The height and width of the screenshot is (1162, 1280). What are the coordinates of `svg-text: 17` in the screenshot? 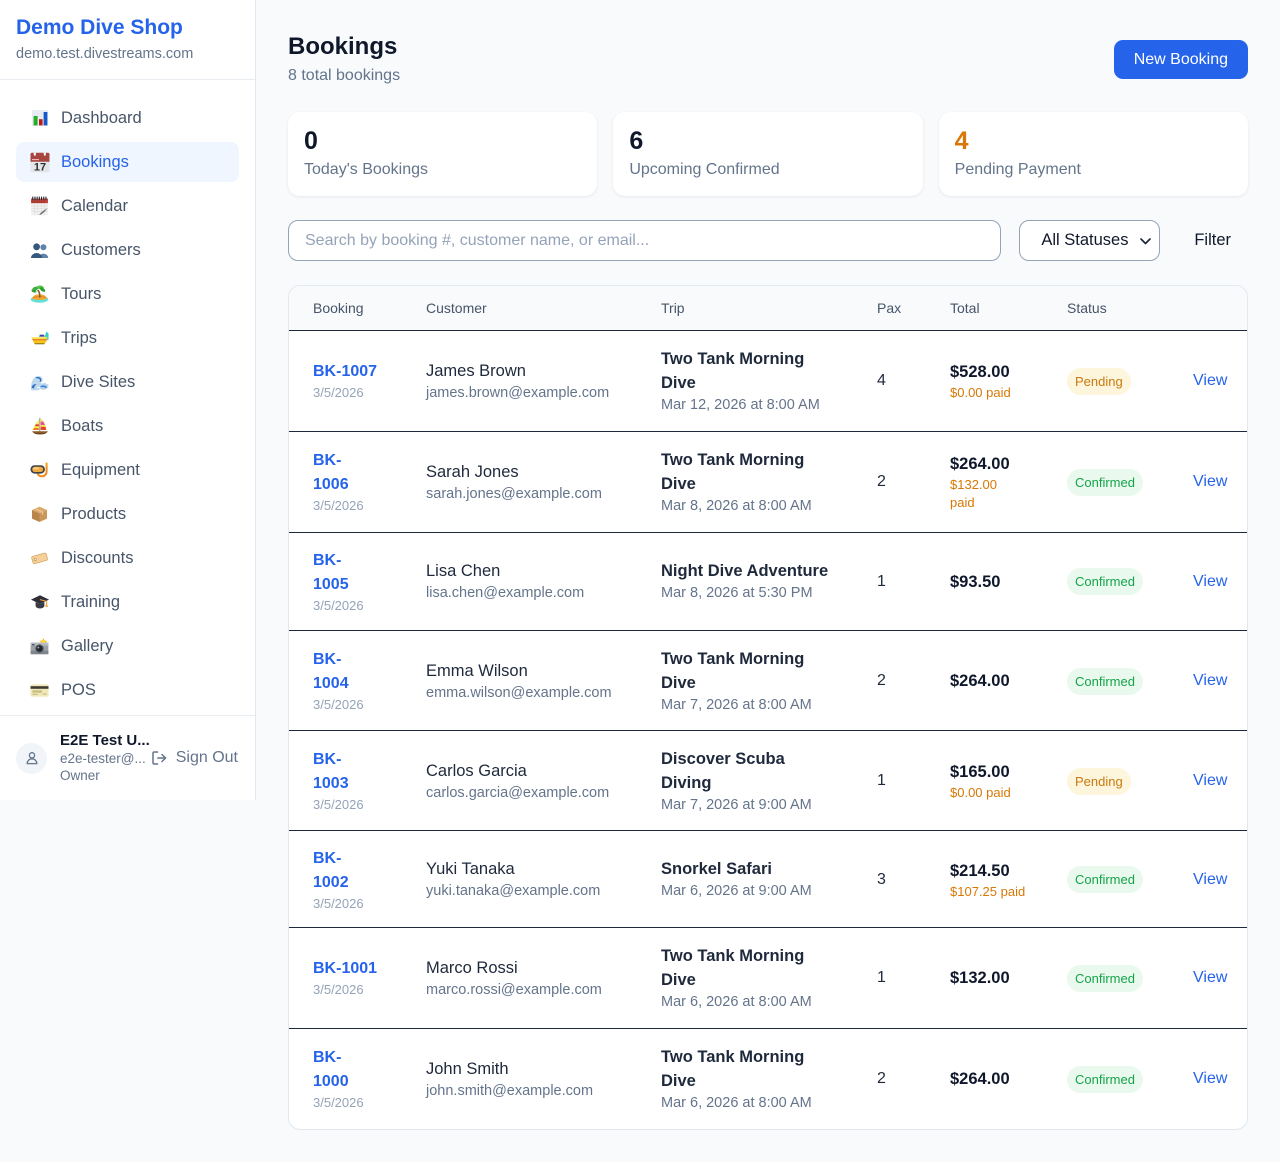 It's located at (39, 166).